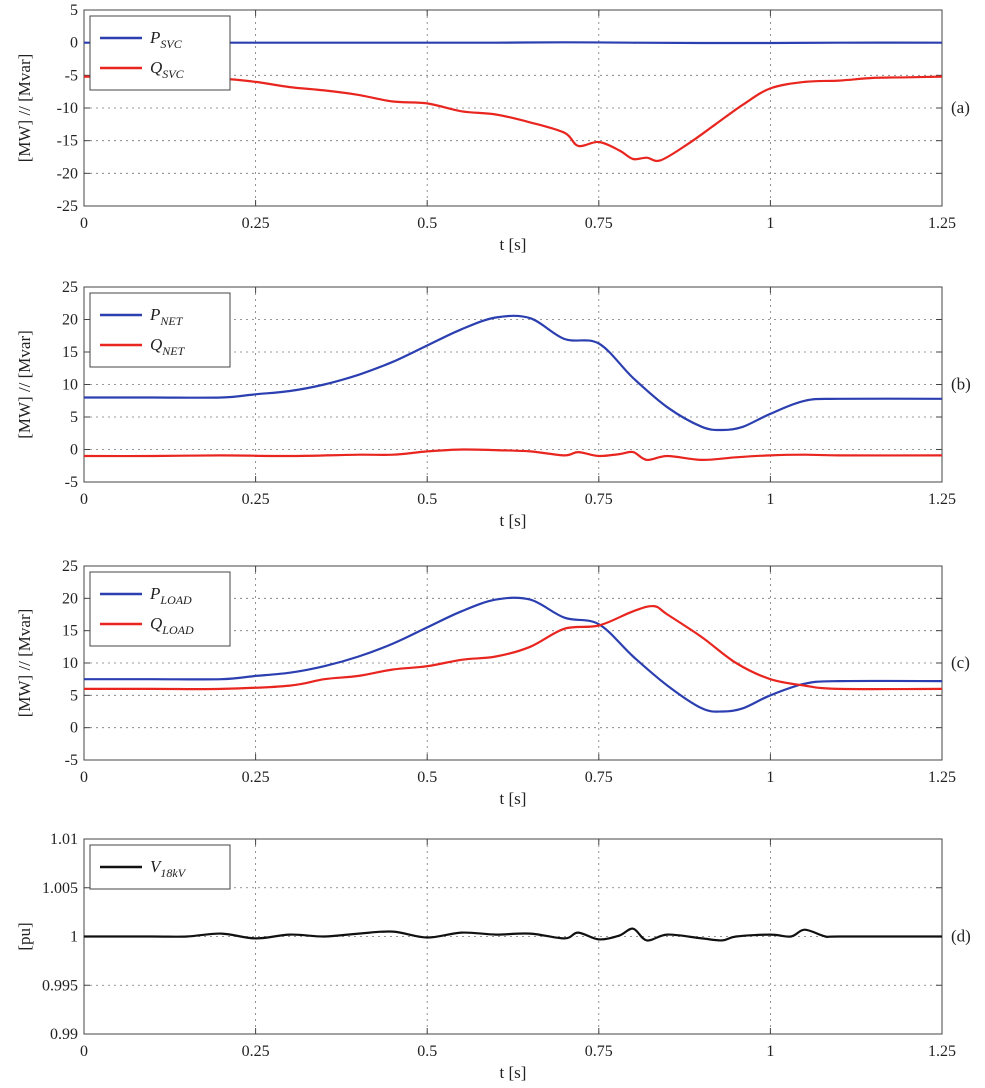  I want to click on panel-tag: (b), so click(961, 384).